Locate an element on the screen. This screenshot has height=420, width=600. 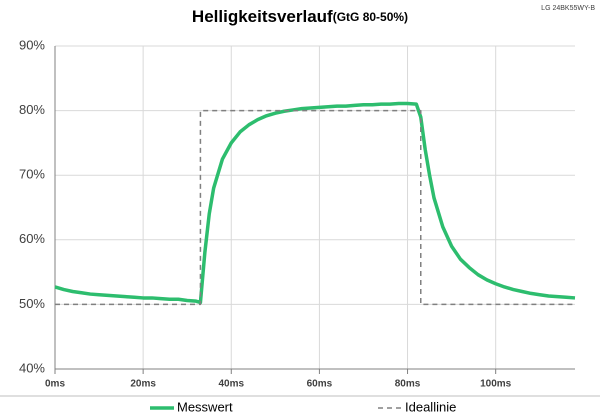
y-tick-label: 70% is located at coordinates (32, 174).